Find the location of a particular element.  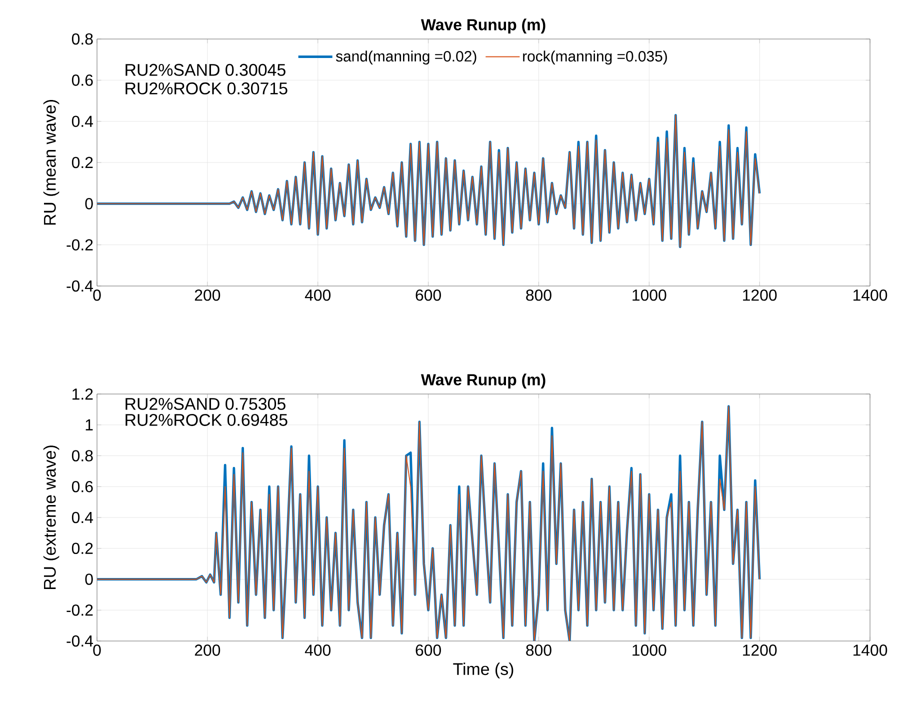

y-axis-title: RU (mean wave) is located at coordinates (51, 162).